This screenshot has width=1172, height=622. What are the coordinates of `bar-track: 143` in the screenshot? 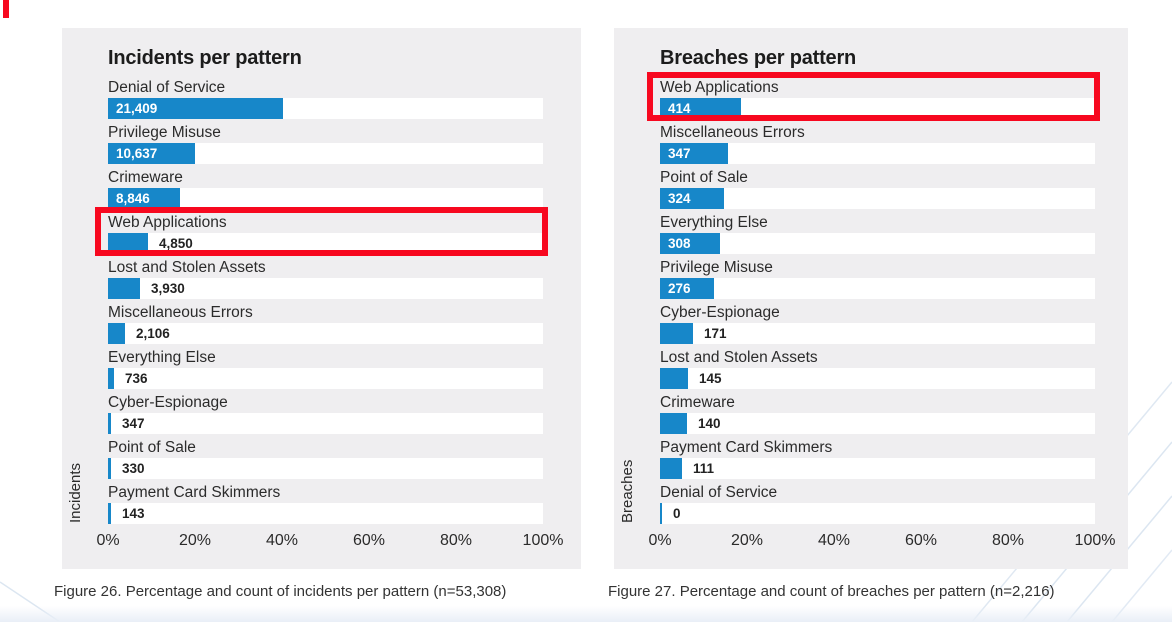 It's located at (325, 513).